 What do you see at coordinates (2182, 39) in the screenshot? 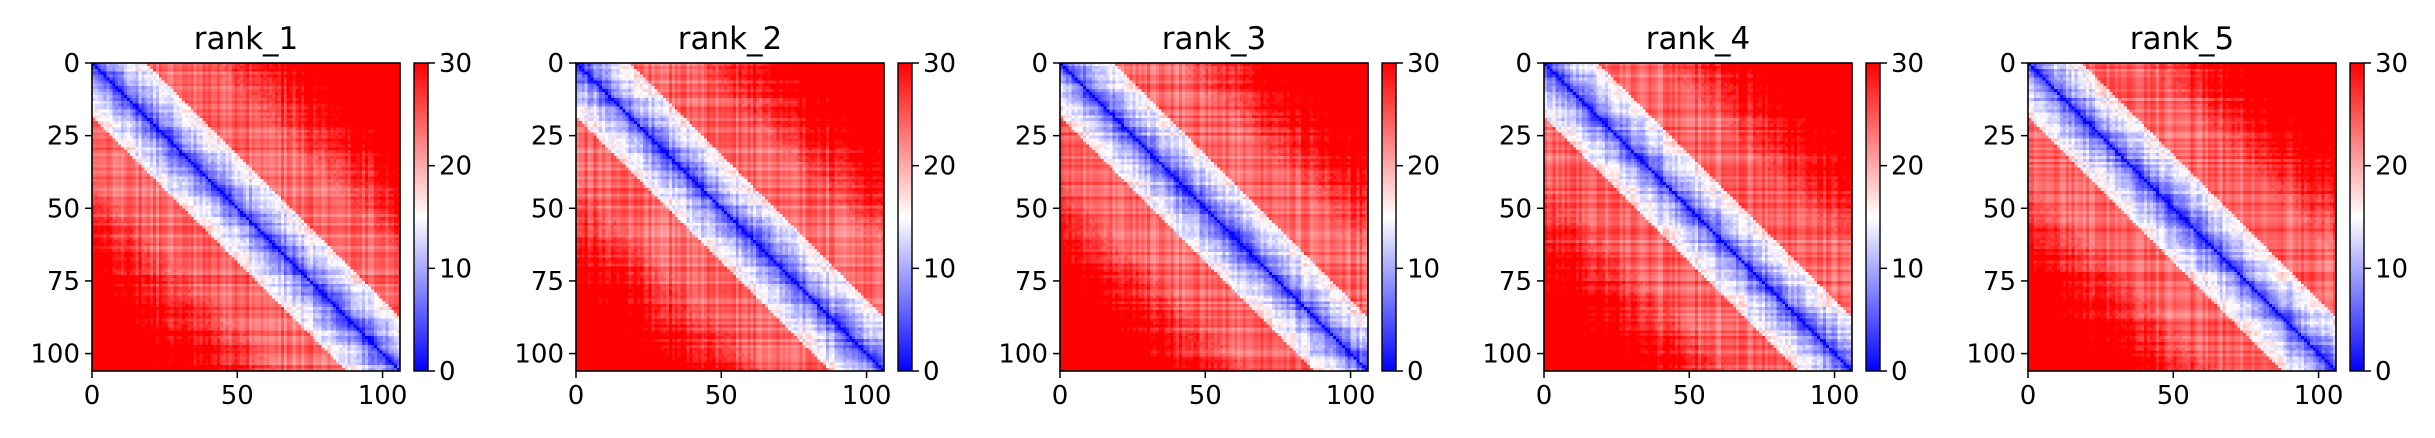
I see `panel-title: rank_5` at bounding box center [2182, 39].